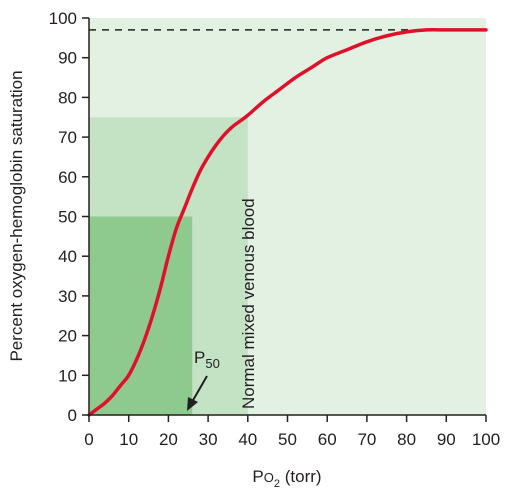  Describe the element at coordinates (128, 439) in the screenshot. I see `x-tick-label: 10` at that location.